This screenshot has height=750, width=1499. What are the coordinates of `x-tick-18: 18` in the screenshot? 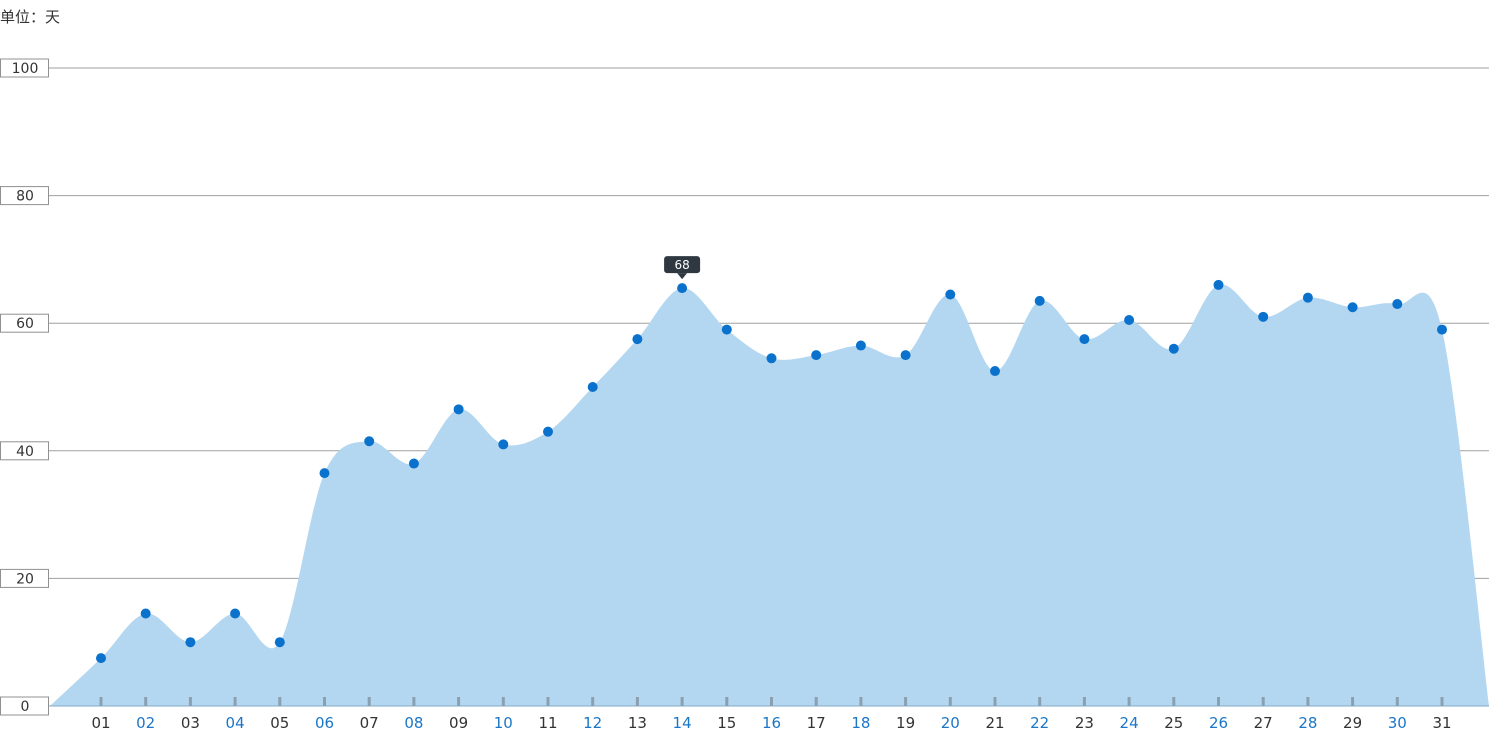 It's located at (860, 714).